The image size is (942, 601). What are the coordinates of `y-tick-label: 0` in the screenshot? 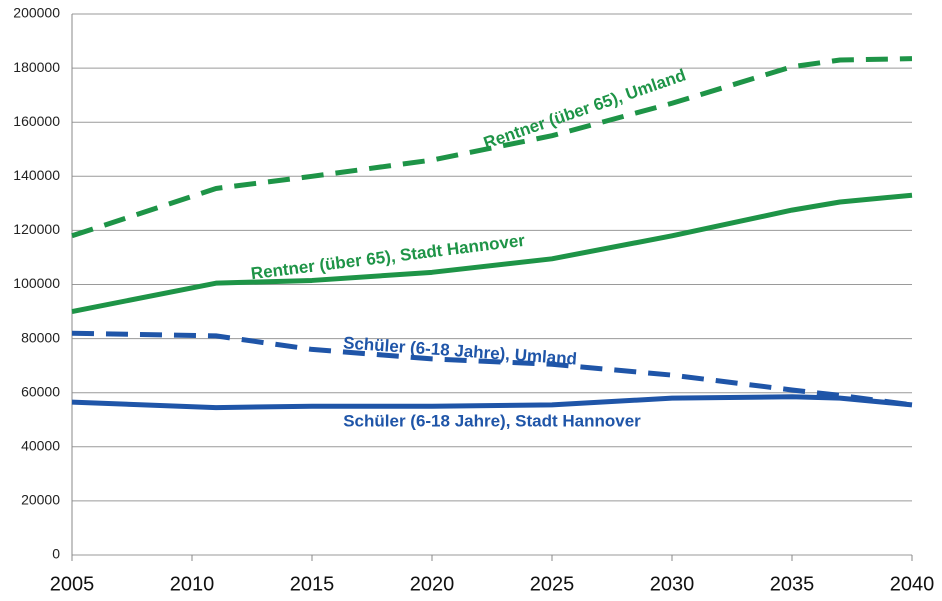 It's located at (56, 554).